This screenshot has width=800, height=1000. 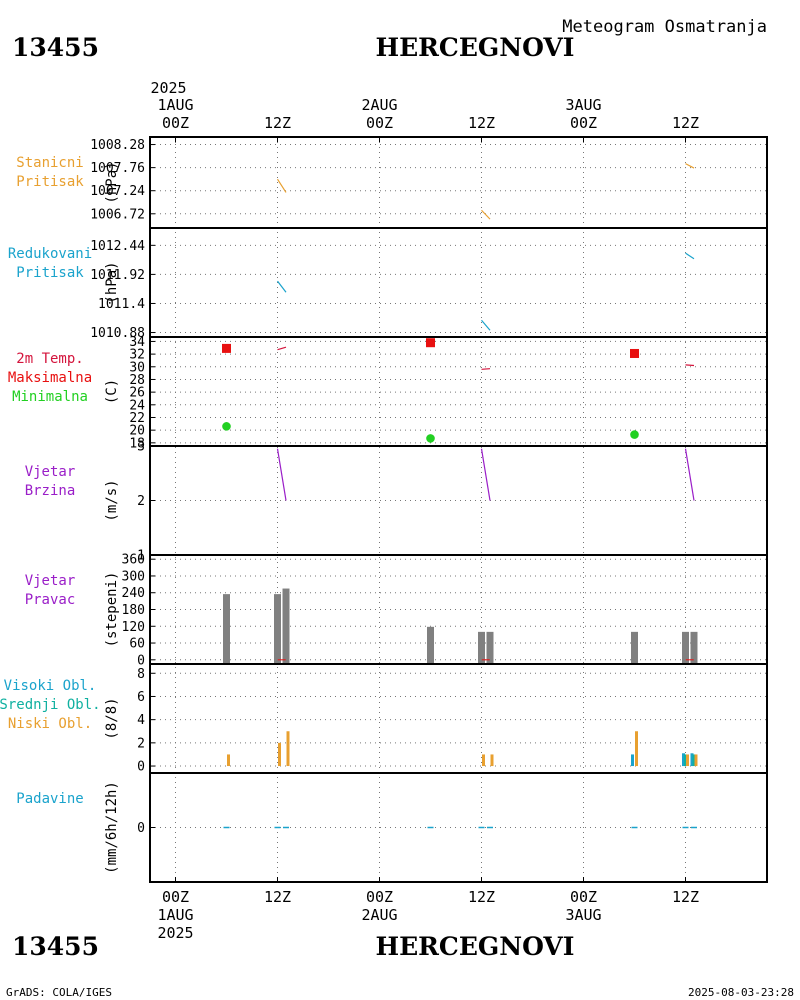 What do you see at coordinates (175, 105) in the screenshot?
I see `top-axis-date-label: 1AUG` at bounding box center [175, 105].